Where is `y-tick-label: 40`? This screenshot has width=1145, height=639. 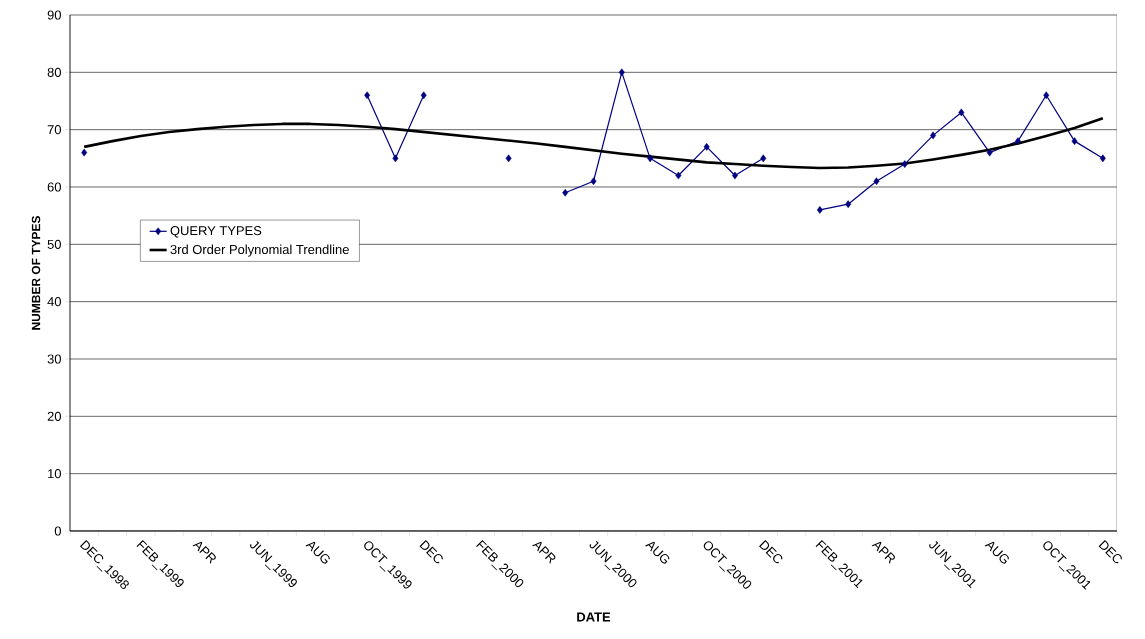
y-tick-label: 40 is located at coordinates (54, 302).